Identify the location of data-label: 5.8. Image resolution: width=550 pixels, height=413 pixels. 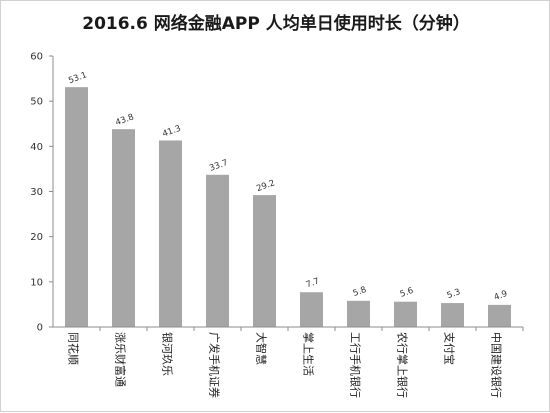
(360, 292).